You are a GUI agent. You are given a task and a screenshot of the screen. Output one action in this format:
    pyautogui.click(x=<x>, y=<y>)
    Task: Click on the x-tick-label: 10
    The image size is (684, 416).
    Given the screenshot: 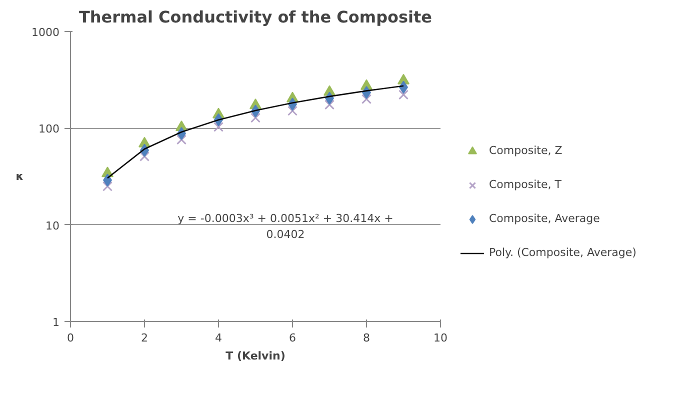 What is the action you would take?
    pyautogui.click(x=441, y=338)
    